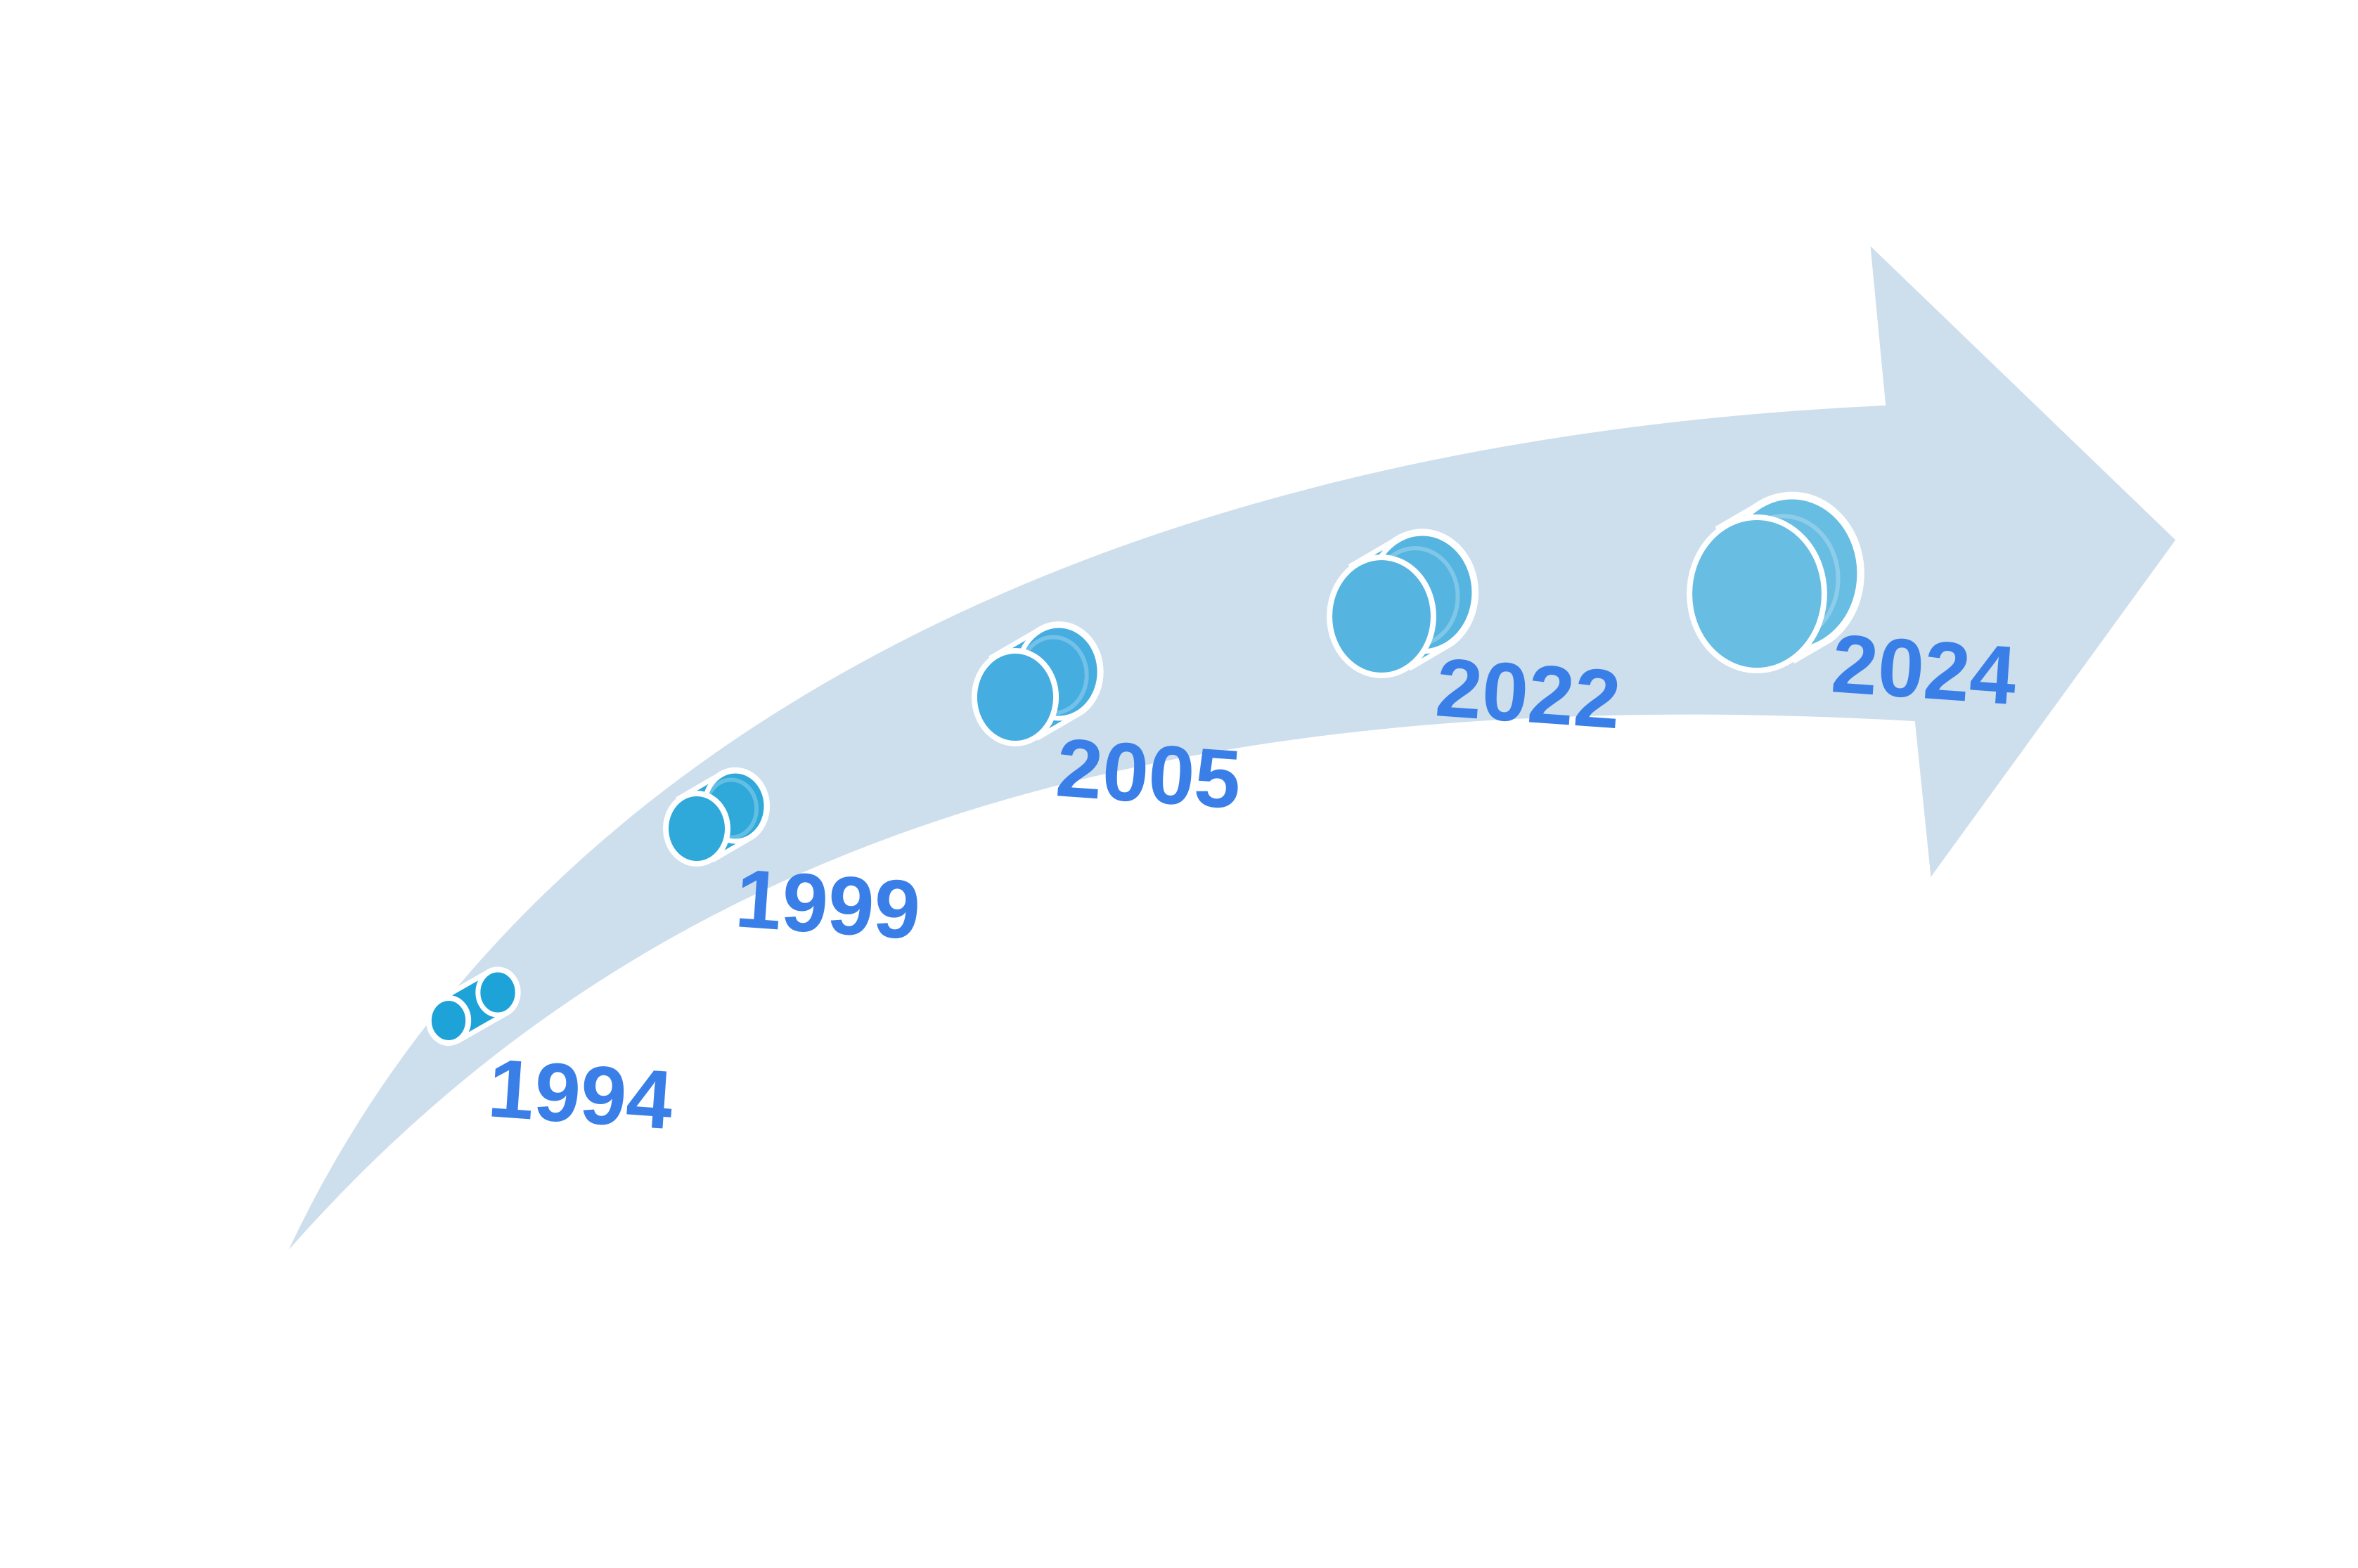 The width and height of the screenshot is (2358, 1568). What do you see at coordinates (1924, 670) in the screenshot?
I see `year-label-2024: 2024` at bounding box center [1924, 670].